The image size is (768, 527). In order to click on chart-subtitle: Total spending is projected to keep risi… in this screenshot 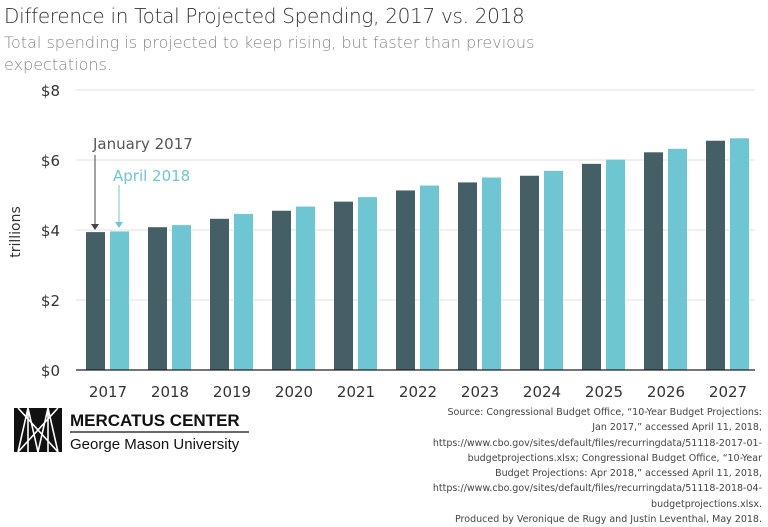, I will do `click(269, 53)`.